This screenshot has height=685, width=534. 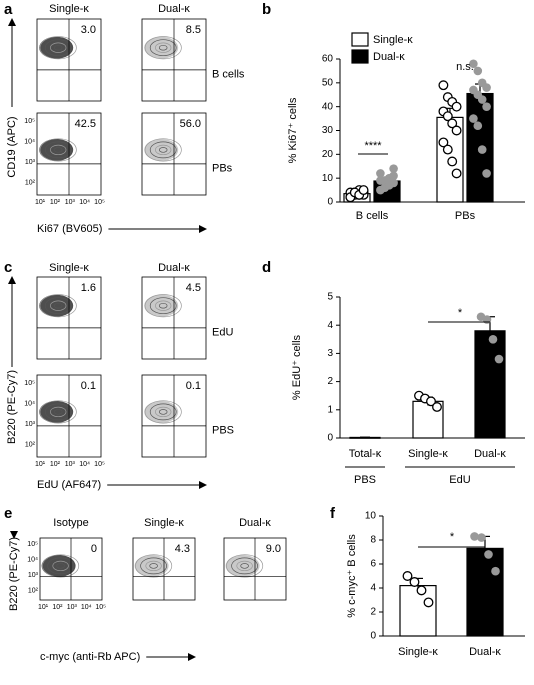 What do you see at coordinates (182, 549) in the screenshot?
I see `gate-percent: 4.3` at bounding box center [182, 549].